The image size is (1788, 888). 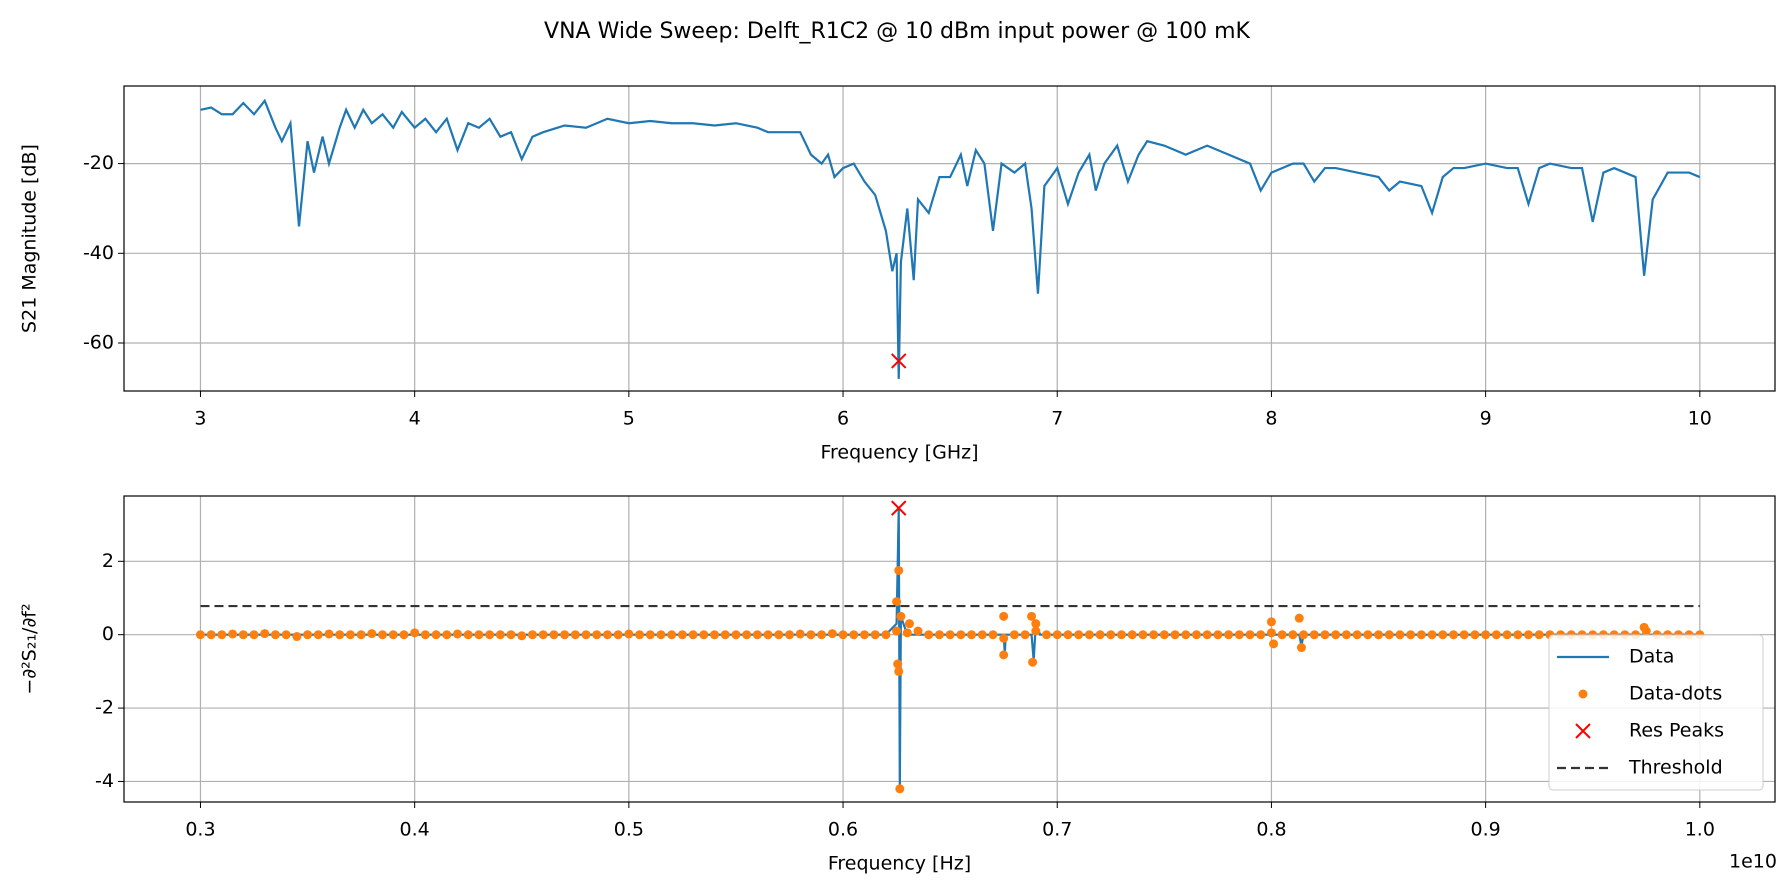 I want to click on x-offset-label: 1e10, so click(x=1753, y=862).